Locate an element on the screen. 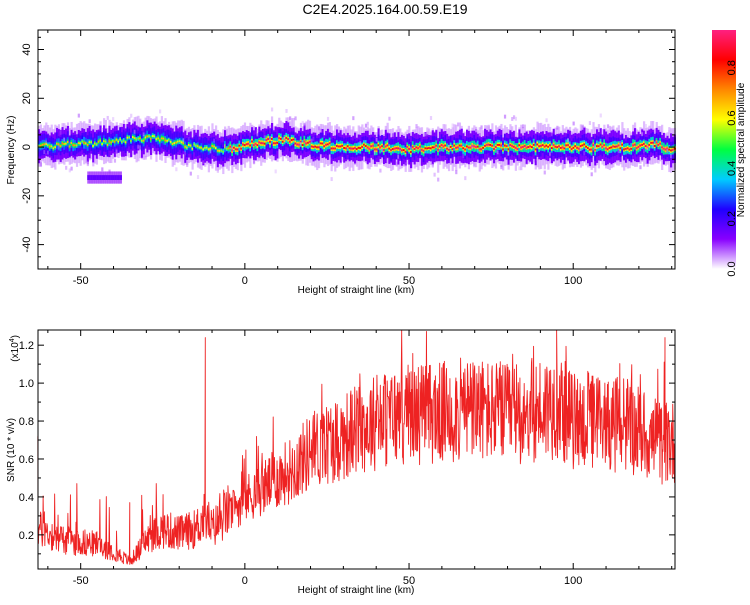 Image resolution: width=750 pixels, height=605 pixels. colorbar-tick-label: 0.6 is located at coordinates (732, 117).